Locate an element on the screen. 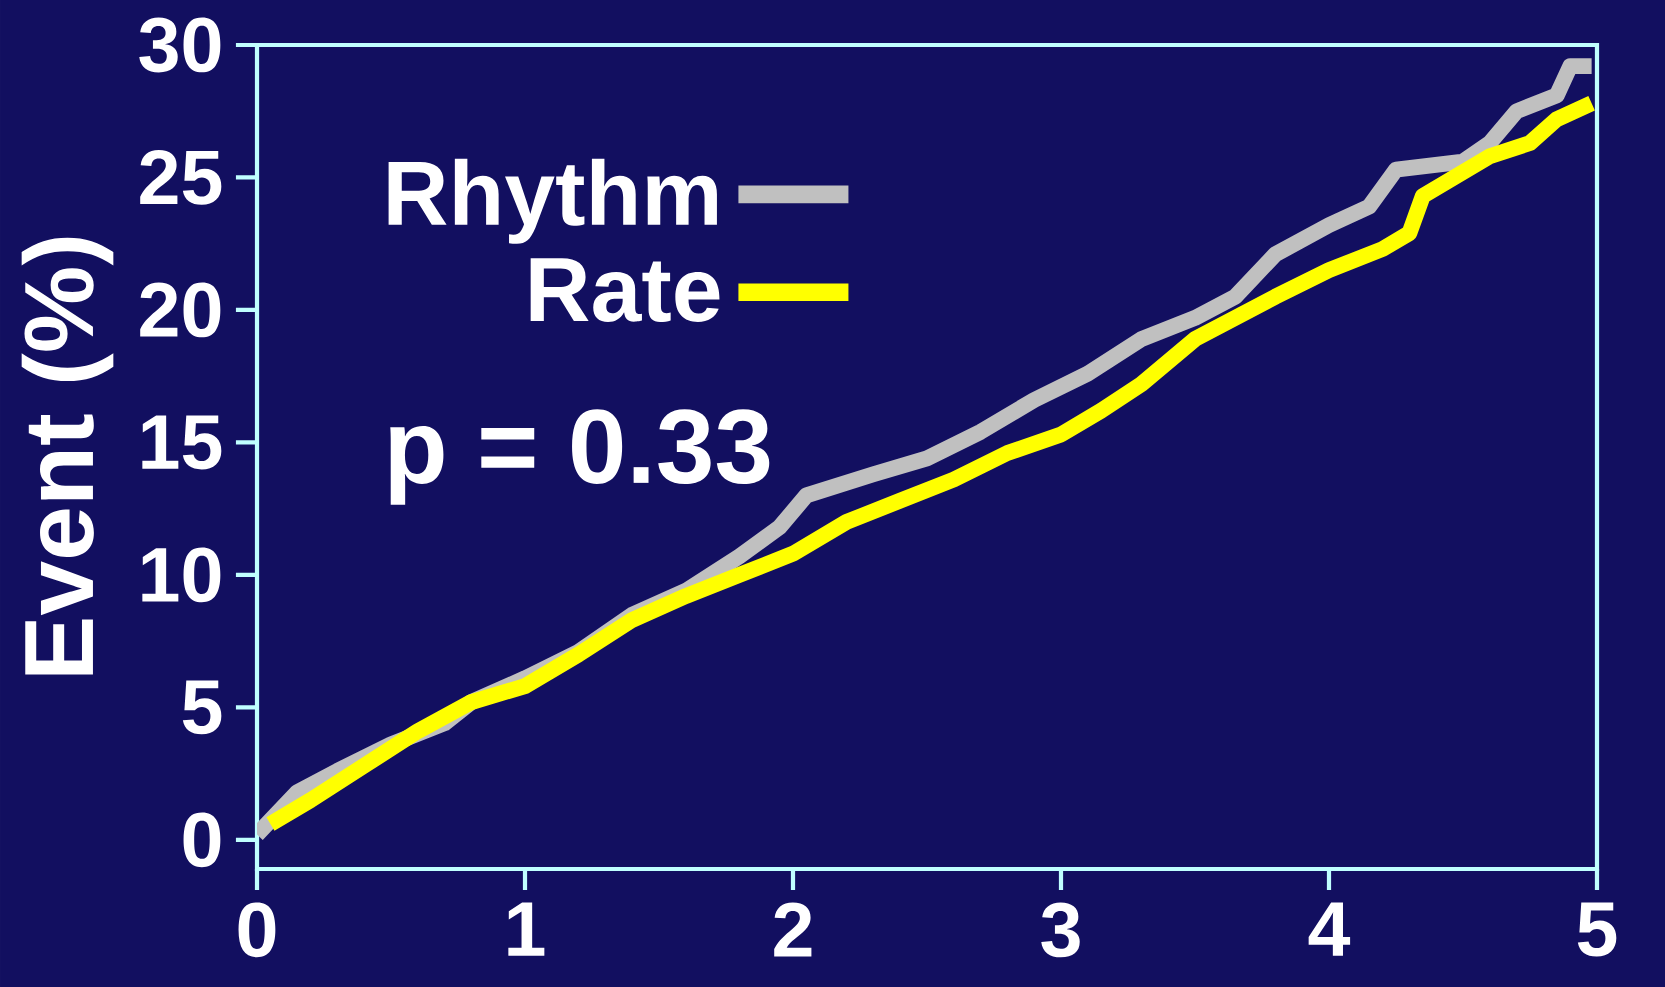  y-tick-label: 25 is located at coordinates (181, 177).